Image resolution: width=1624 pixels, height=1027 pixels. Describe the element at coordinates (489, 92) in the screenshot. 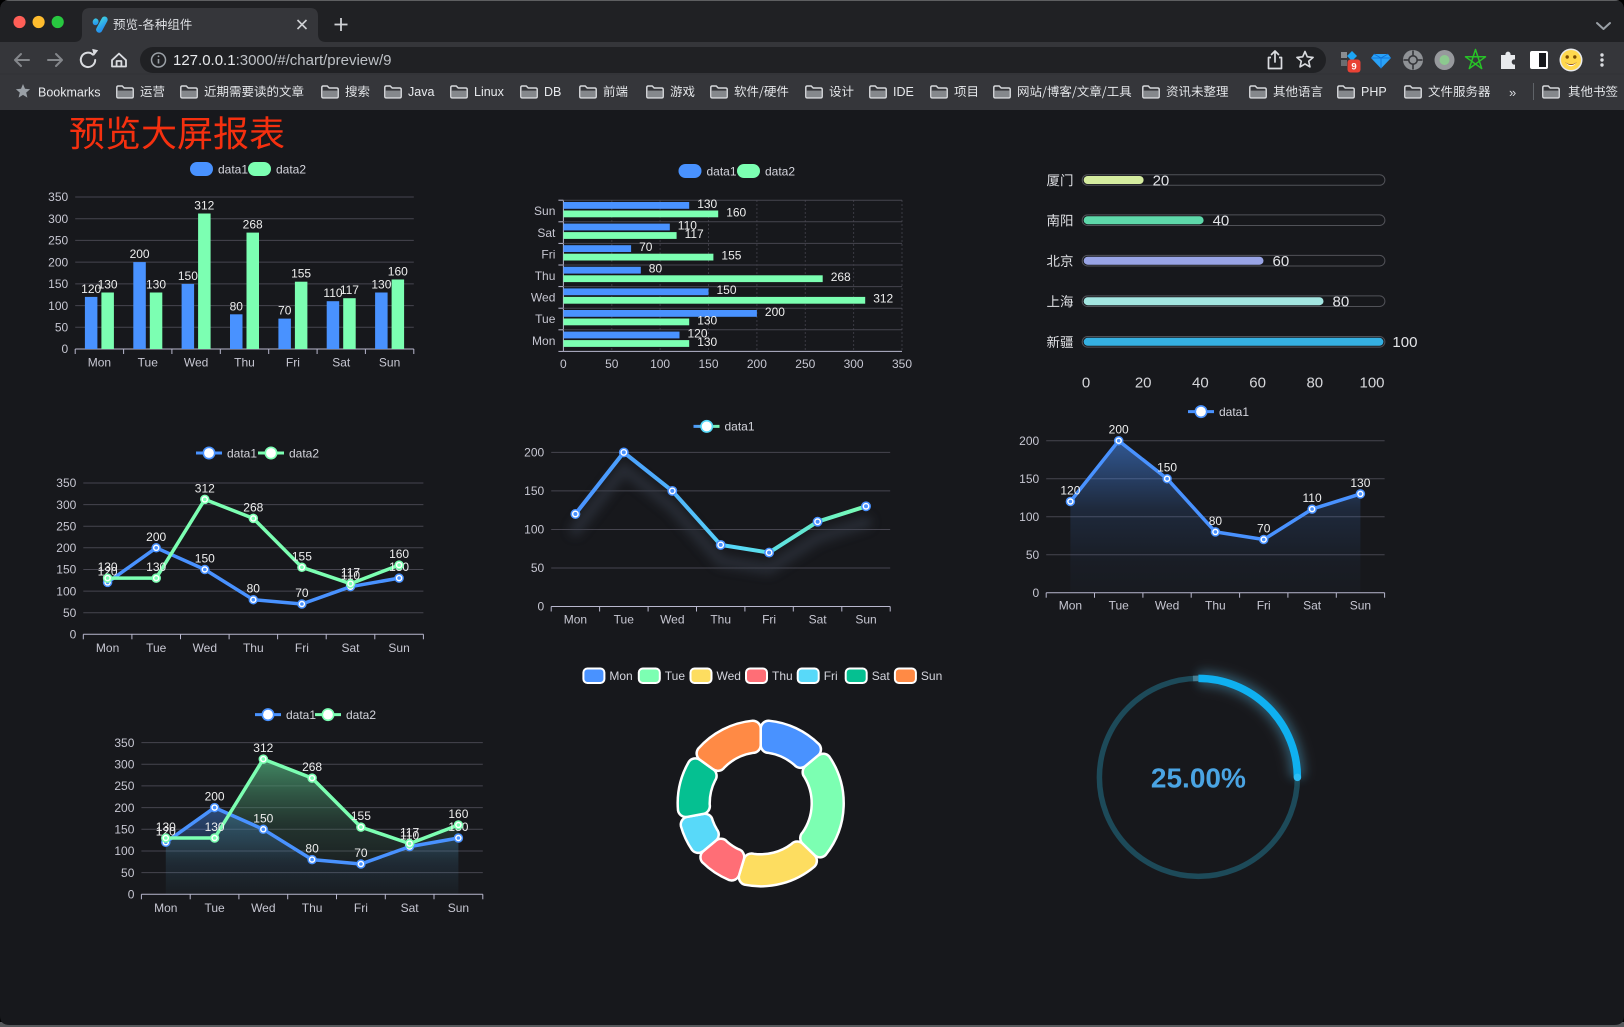

I see `svg-text: Linux` at that location.